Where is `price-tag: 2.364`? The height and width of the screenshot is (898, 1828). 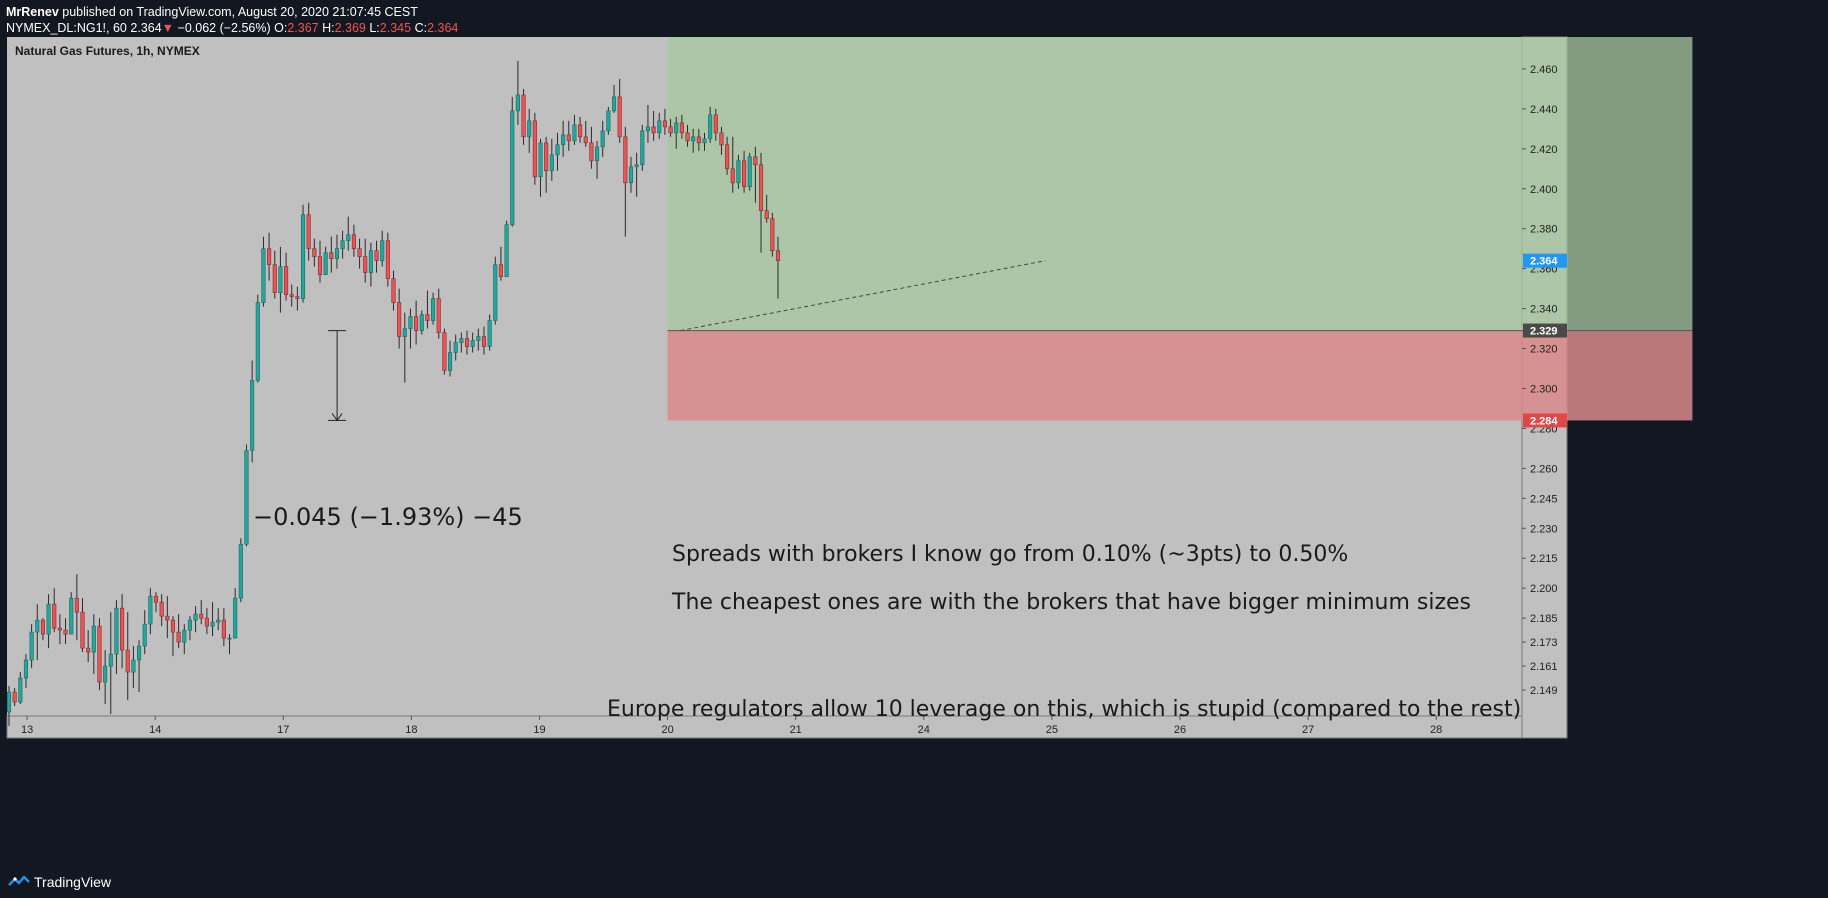
price-tag: 2.364 is located at coordinates (1545, 260).